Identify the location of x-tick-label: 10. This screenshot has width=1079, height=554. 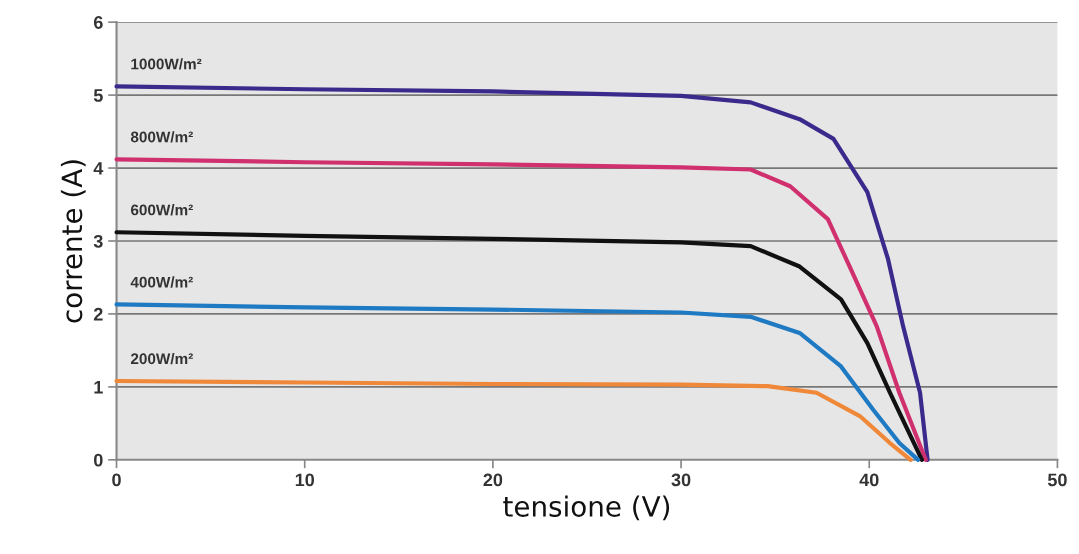
(305, 480).